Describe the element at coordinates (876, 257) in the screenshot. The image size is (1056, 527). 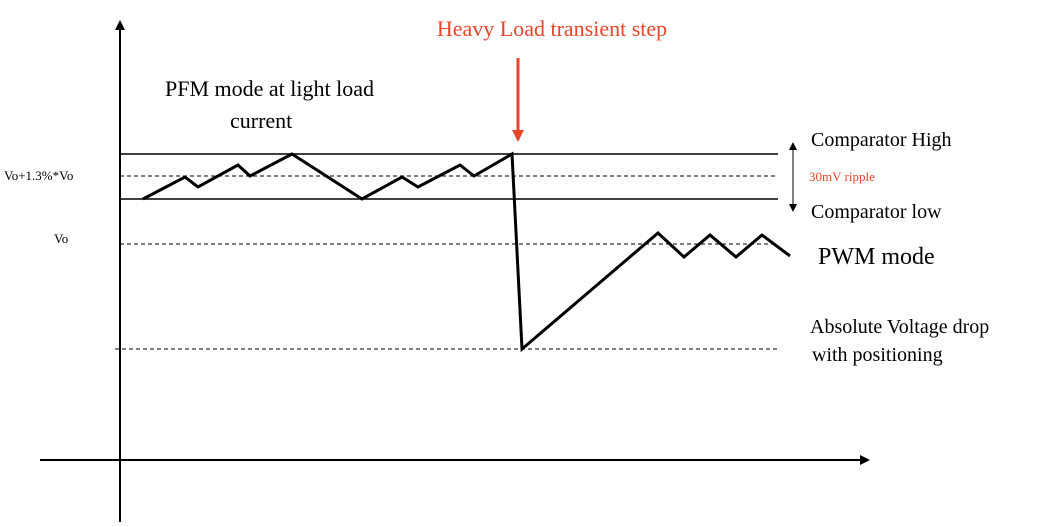
I see `pwm-label: PWM mode` at that location.